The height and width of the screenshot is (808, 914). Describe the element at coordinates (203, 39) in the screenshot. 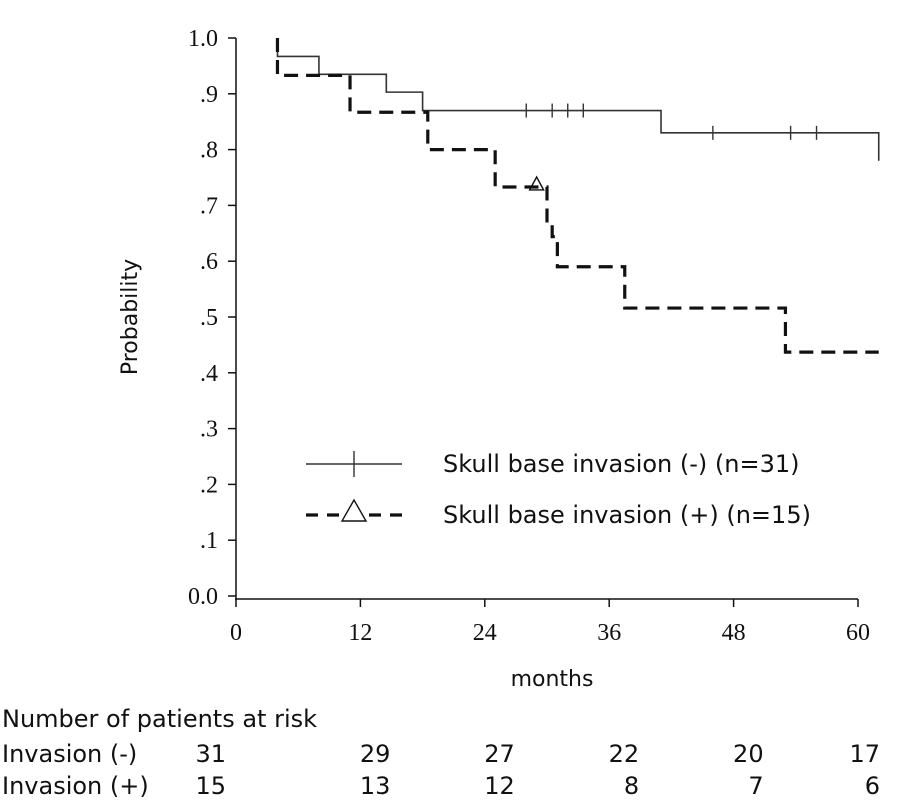

I see `y-tick-label: 1.0` at that location.